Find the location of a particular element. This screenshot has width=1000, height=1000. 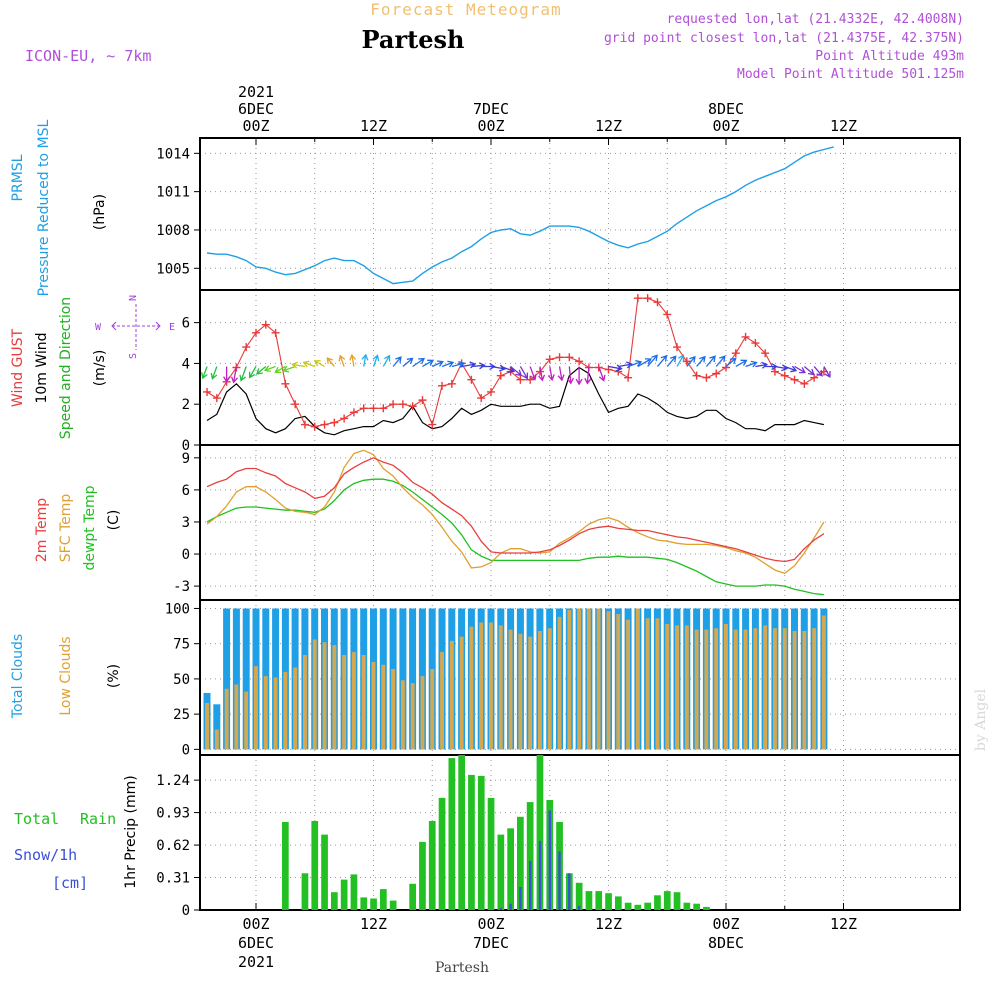

temperature-ytick-label: 6 is located at coordinates (186, 491).